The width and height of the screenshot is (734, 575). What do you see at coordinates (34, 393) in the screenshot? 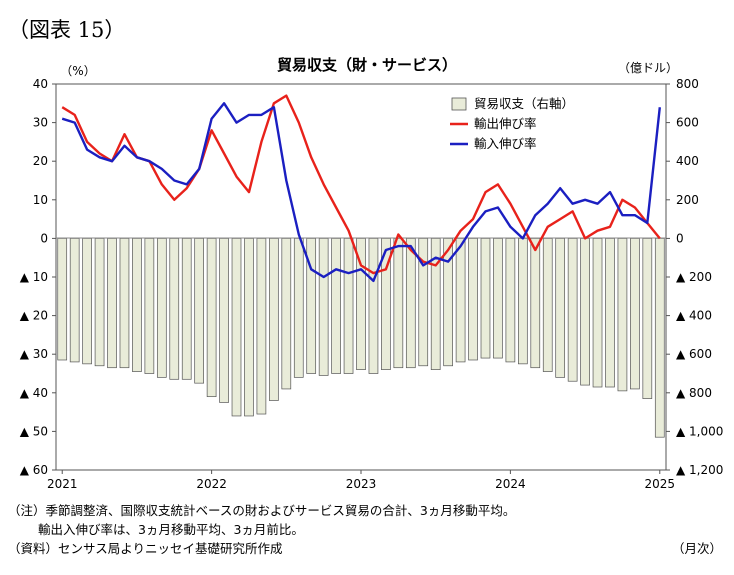
I see `left-tick-label: ▲ 40` at bounding box center [34, 393].